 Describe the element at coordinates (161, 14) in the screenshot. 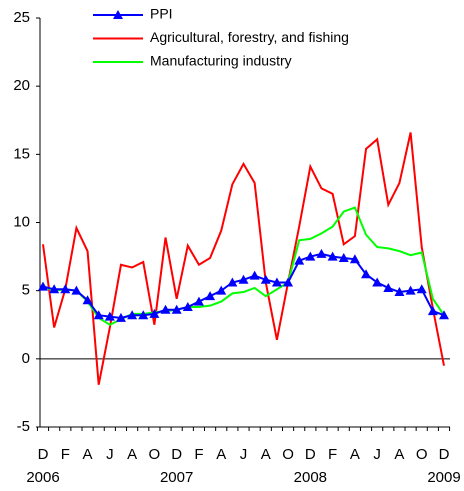

I see `legend-label: PPI` at that location.